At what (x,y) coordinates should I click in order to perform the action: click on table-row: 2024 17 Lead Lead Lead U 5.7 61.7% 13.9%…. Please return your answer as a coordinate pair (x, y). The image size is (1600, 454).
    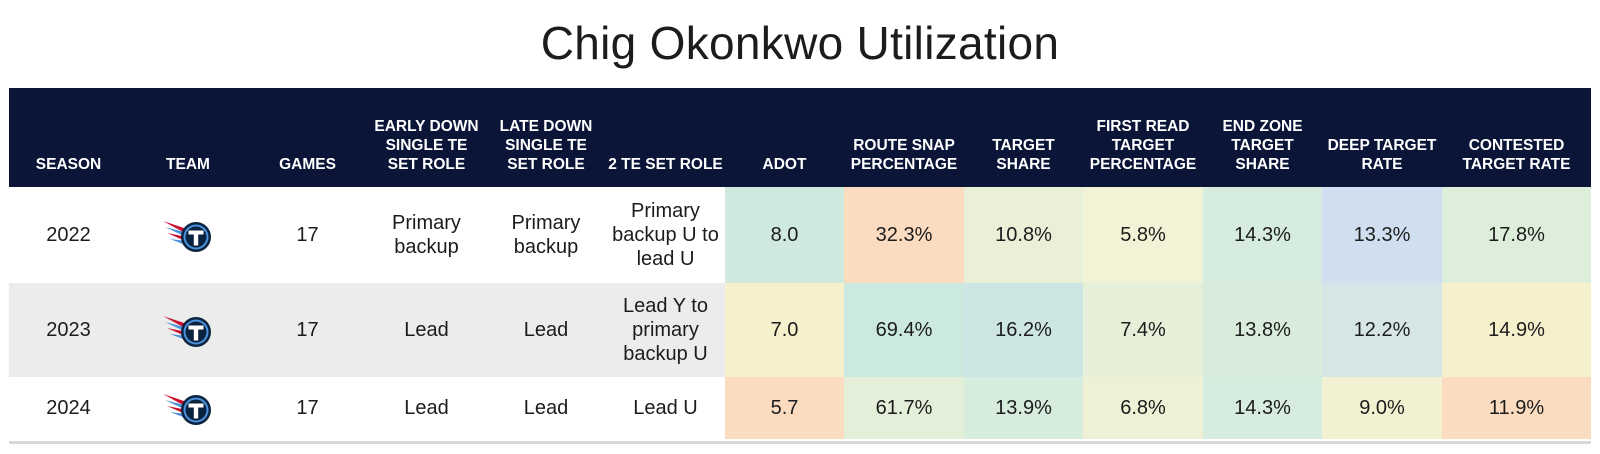
    Looking at the image, I should click on (800, 408).